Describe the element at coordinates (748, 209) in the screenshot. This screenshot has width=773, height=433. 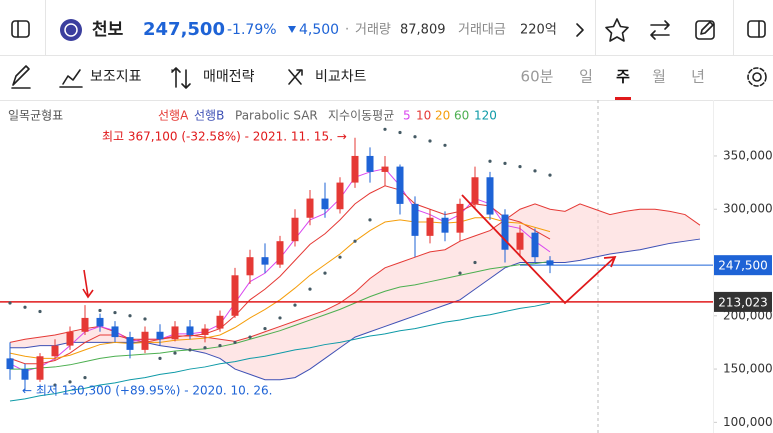
I see `y-tick-label: 300,000` at that location.